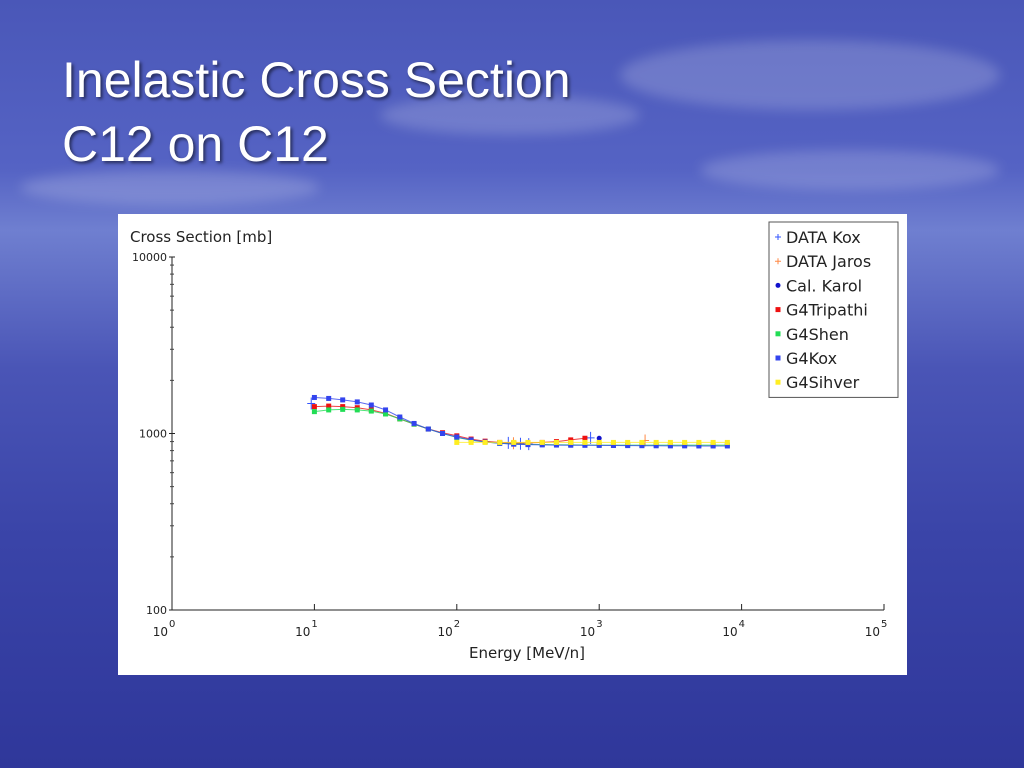  I want to click on legend-label: DATA Kox, so click(823, 237).